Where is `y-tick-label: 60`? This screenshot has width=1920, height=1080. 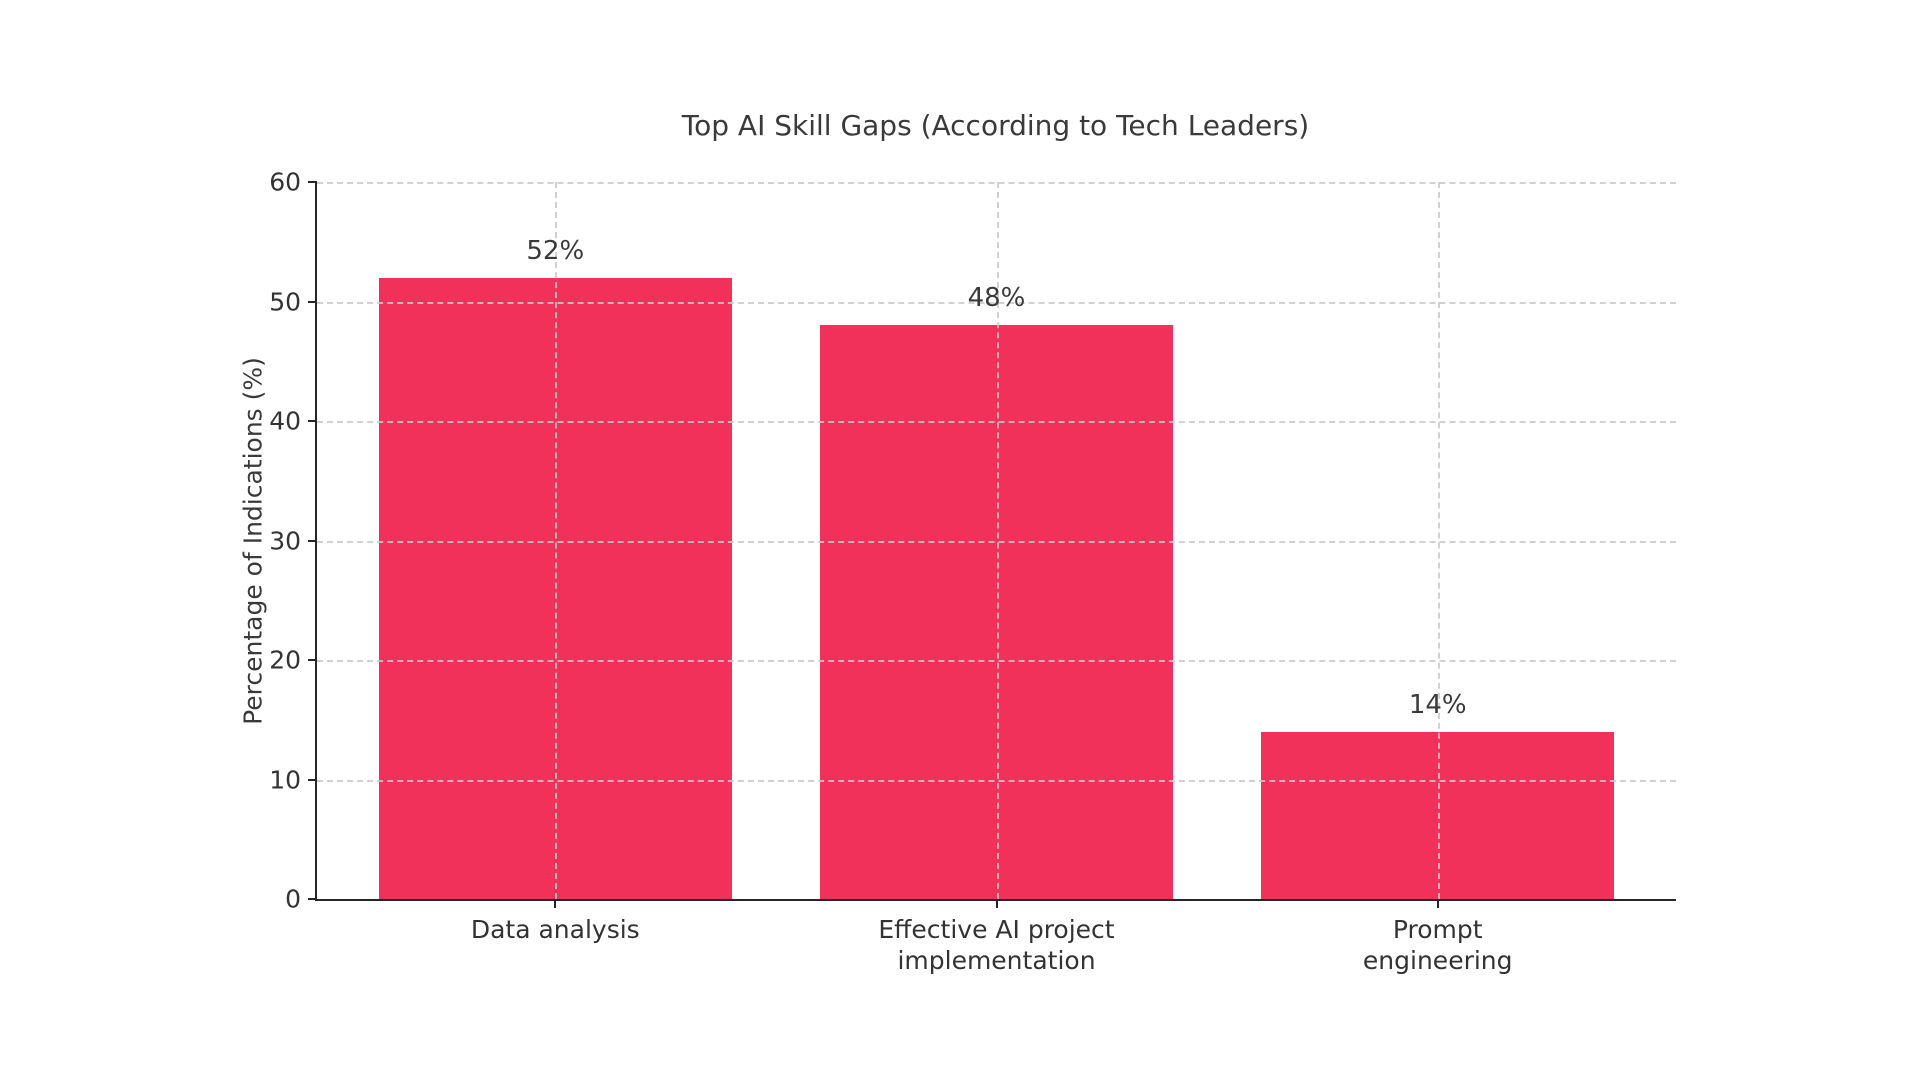
y-tick-label: 60 is located at coordinates (285, 182).